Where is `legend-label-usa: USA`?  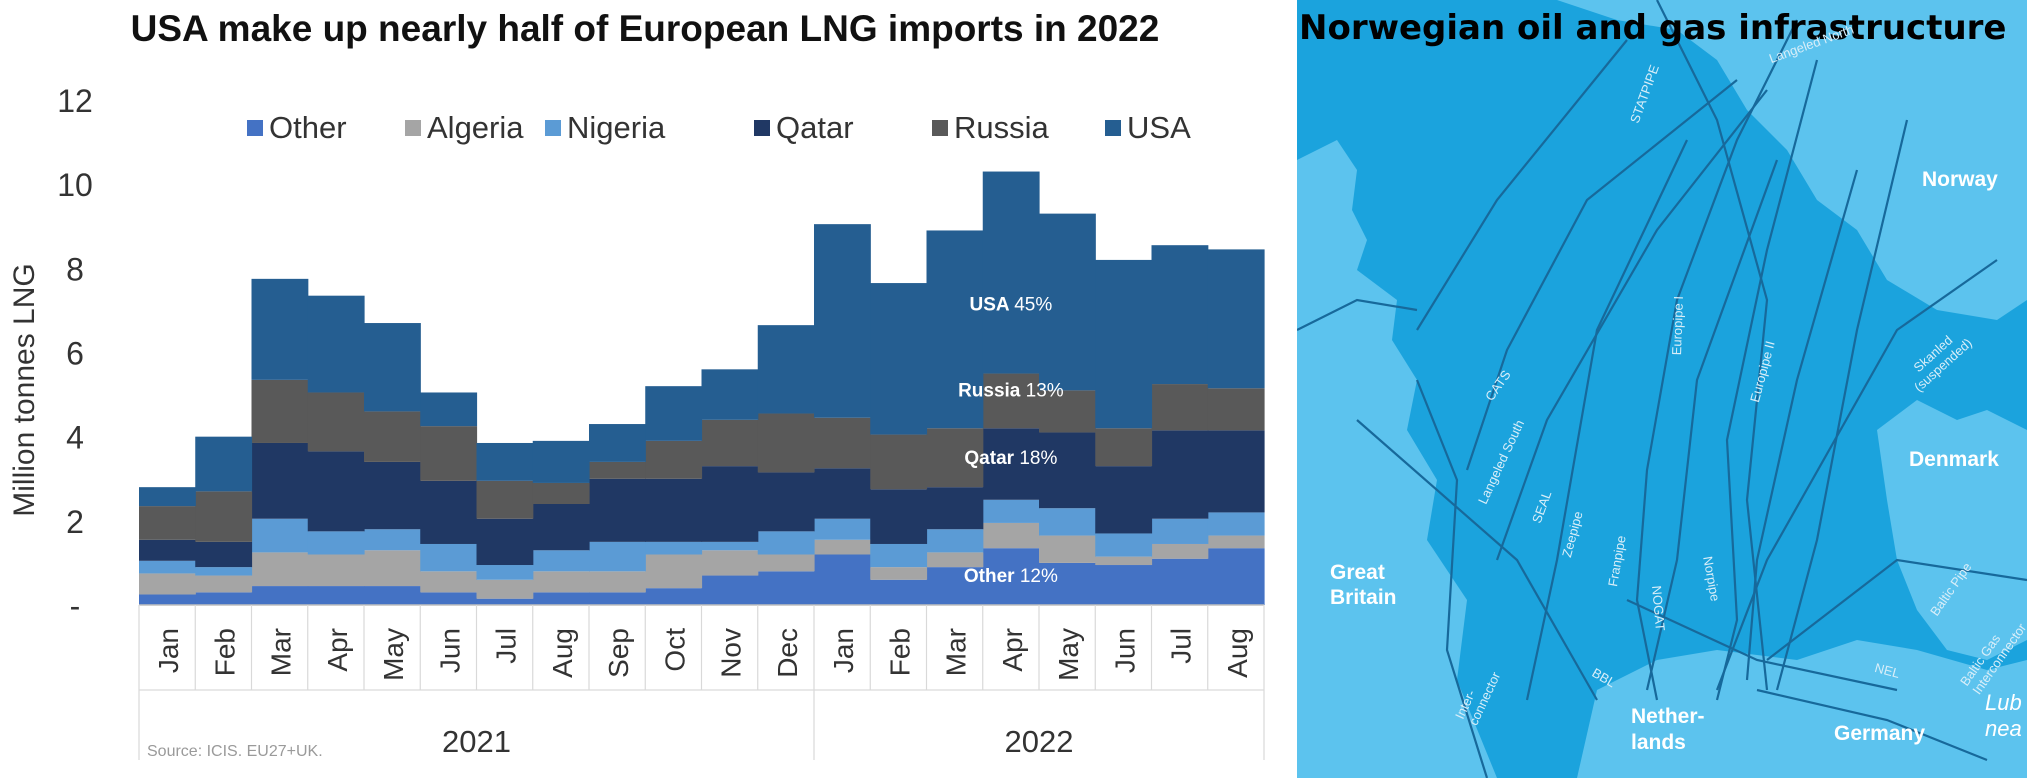 legend-label-usa: USA is located at coordinates (1159, 127).